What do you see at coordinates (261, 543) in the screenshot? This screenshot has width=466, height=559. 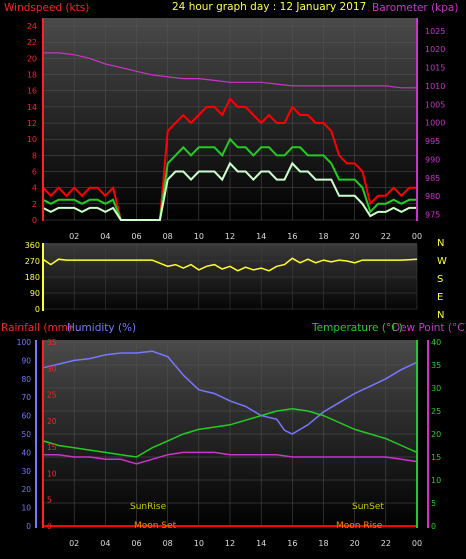 I see `climate-x-tick-label: 14` at bounding box center [261, 543].